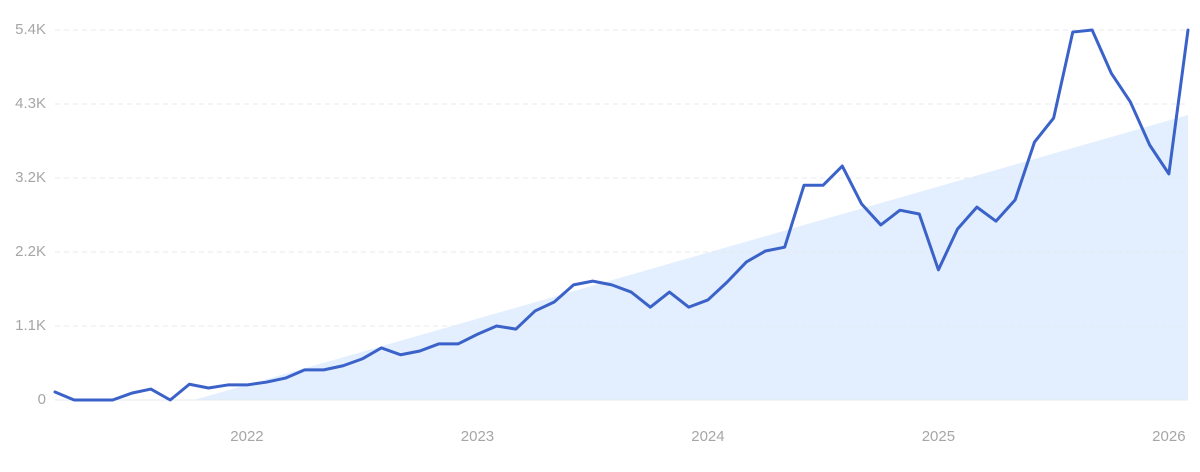  Describe the element at coordinates (477, 436) in the screenshot. I see `x-tick-label: 2023` at that location.